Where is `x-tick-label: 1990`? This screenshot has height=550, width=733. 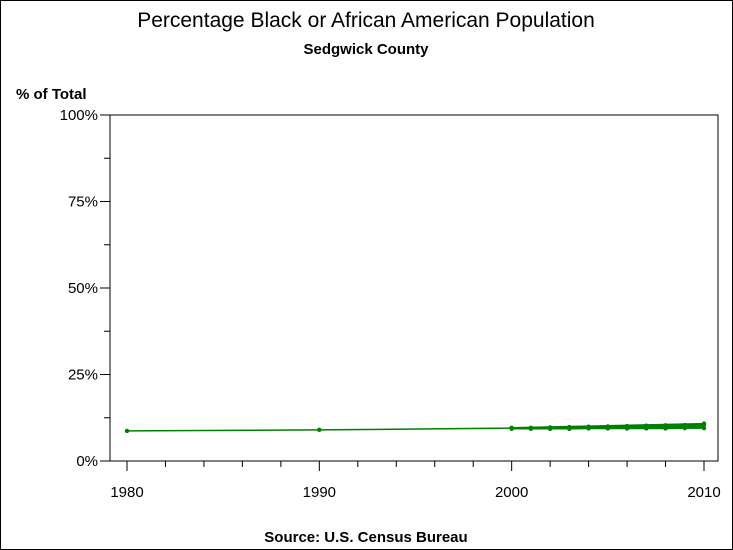
x-tick-label: 1990 is located at coordinates (319, 492).